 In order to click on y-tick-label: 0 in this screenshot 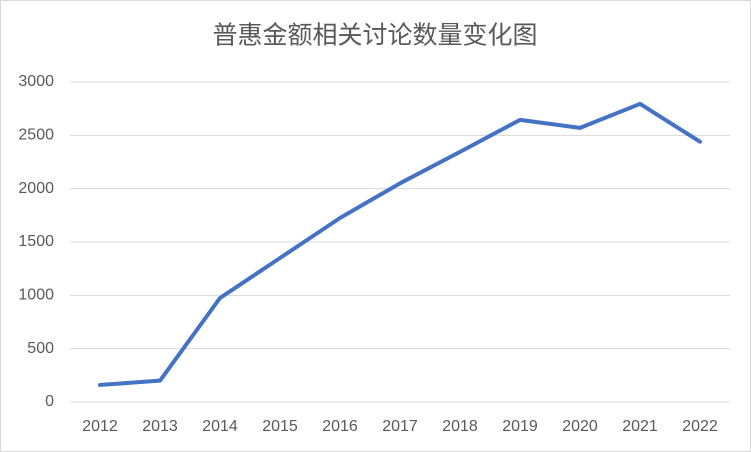, I will do `click(49, 401)`.